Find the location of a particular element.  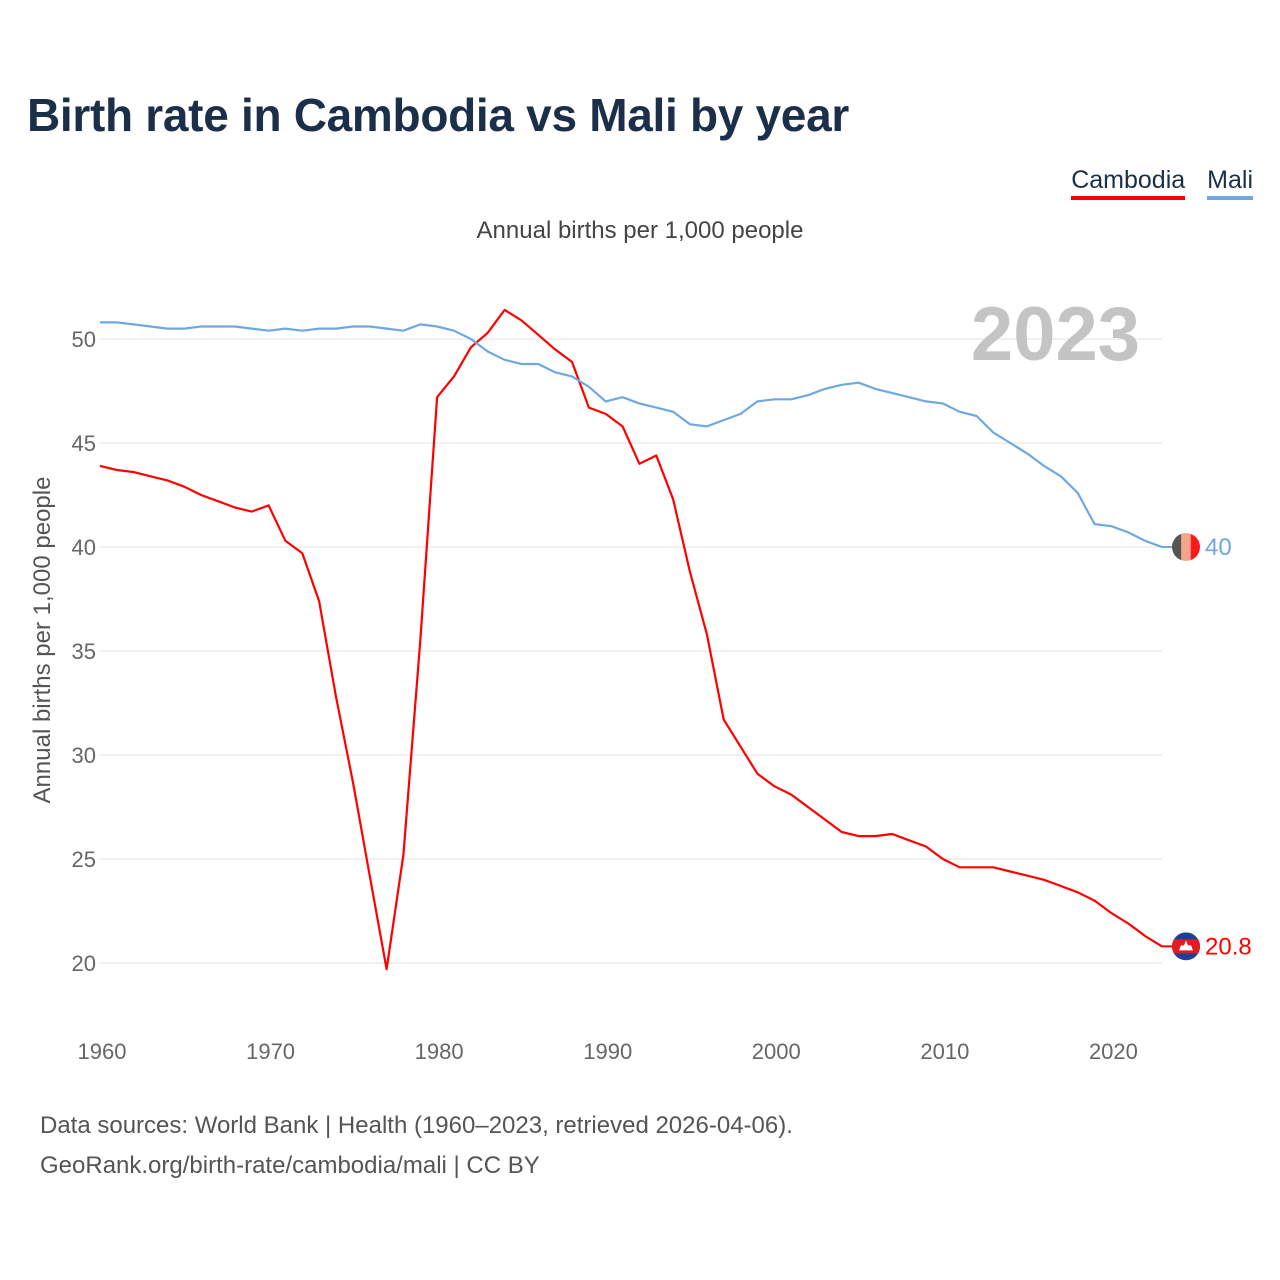

chart-title: Birth rate in Cambodia vs Mali by year is located at coordinates (438, 115).